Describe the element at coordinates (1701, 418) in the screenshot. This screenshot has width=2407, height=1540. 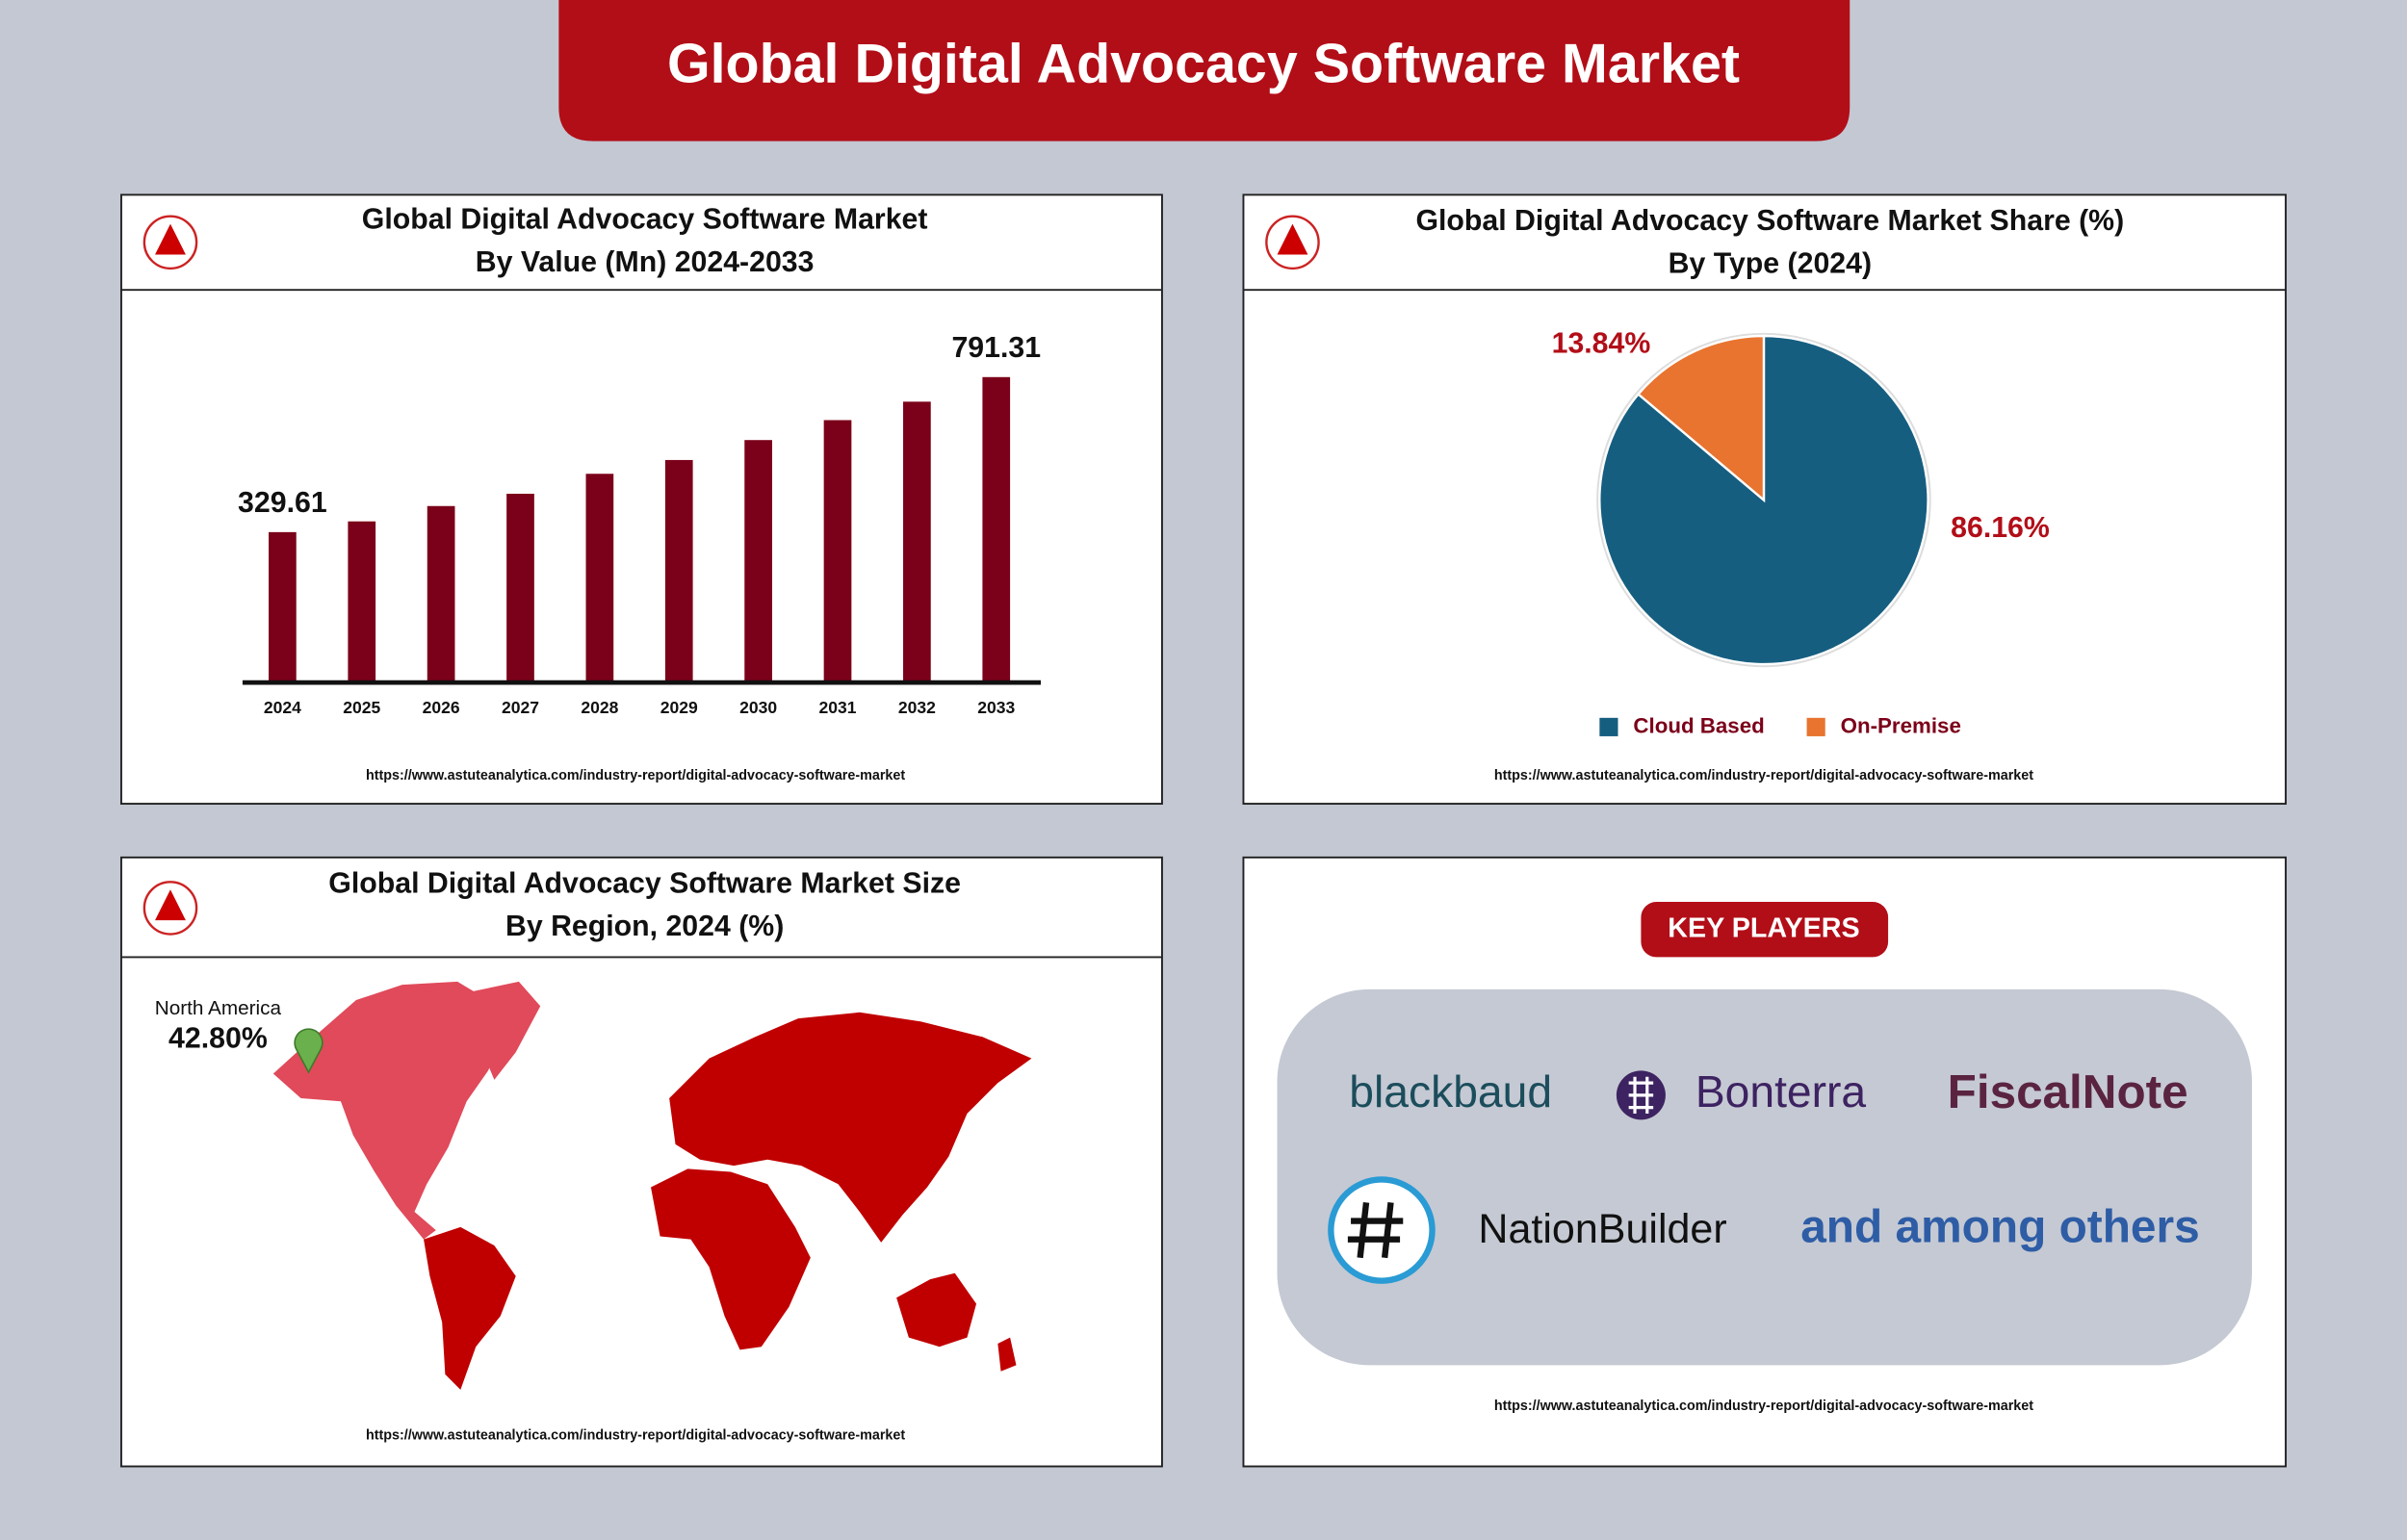
I see `pie-slice` at that location.